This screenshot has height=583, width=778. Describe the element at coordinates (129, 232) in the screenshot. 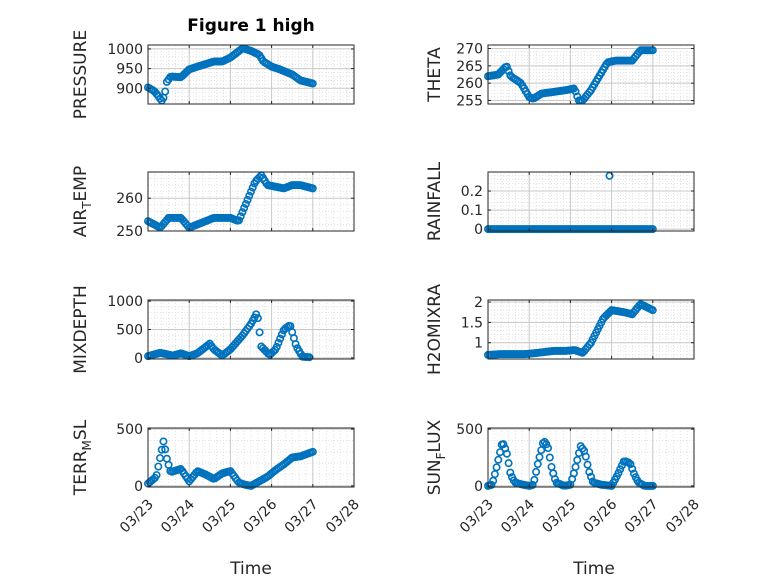

I see `y-tick-label: 250` at that location.